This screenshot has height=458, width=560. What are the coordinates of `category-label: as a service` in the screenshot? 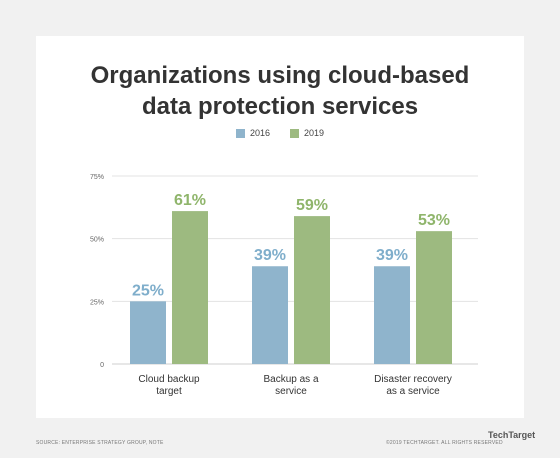 It's located at (413, 391).